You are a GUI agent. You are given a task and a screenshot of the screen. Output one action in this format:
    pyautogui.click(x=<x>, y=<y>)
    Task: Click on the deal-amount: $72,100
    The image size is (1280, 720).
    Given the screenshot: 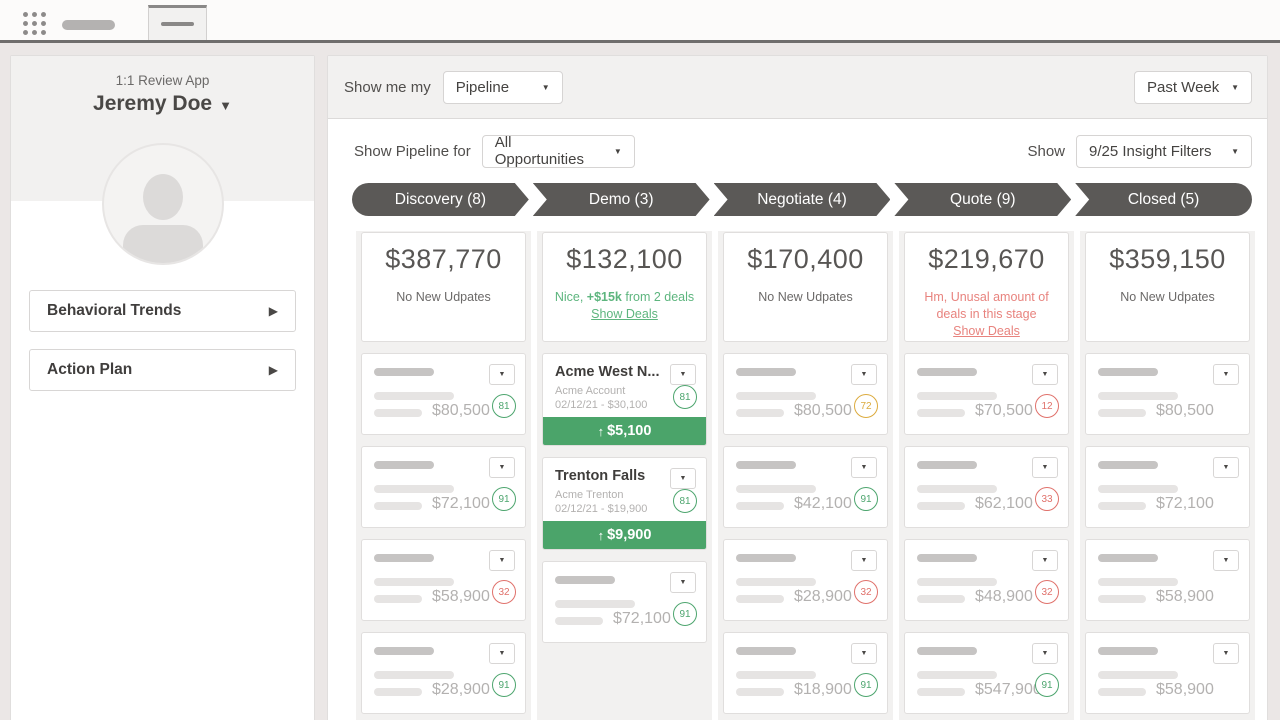 What is the action you would take?
    pyautogui.click(x=1185, y=503)
    